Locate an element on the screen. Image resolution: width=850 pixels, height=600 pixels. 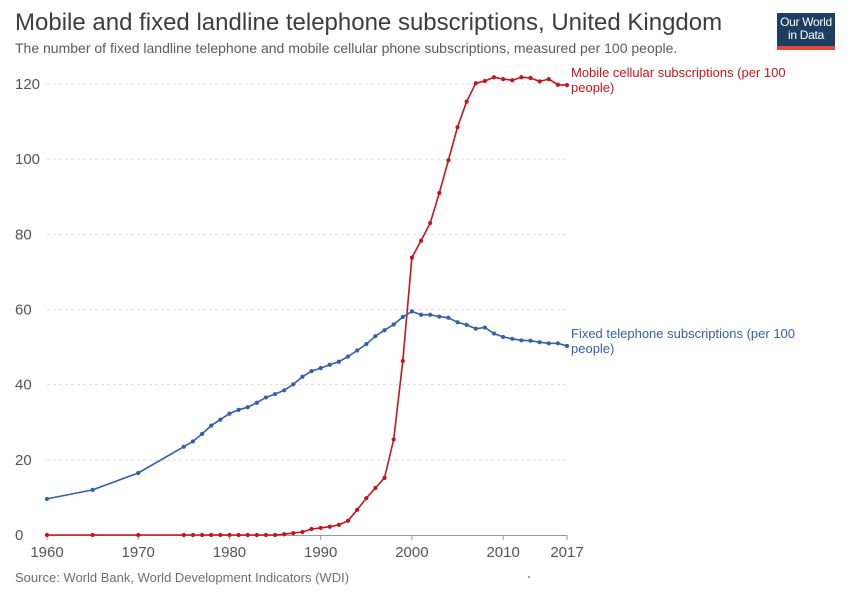
data-point-fixed-1998 is located at coordinates (393, 324).